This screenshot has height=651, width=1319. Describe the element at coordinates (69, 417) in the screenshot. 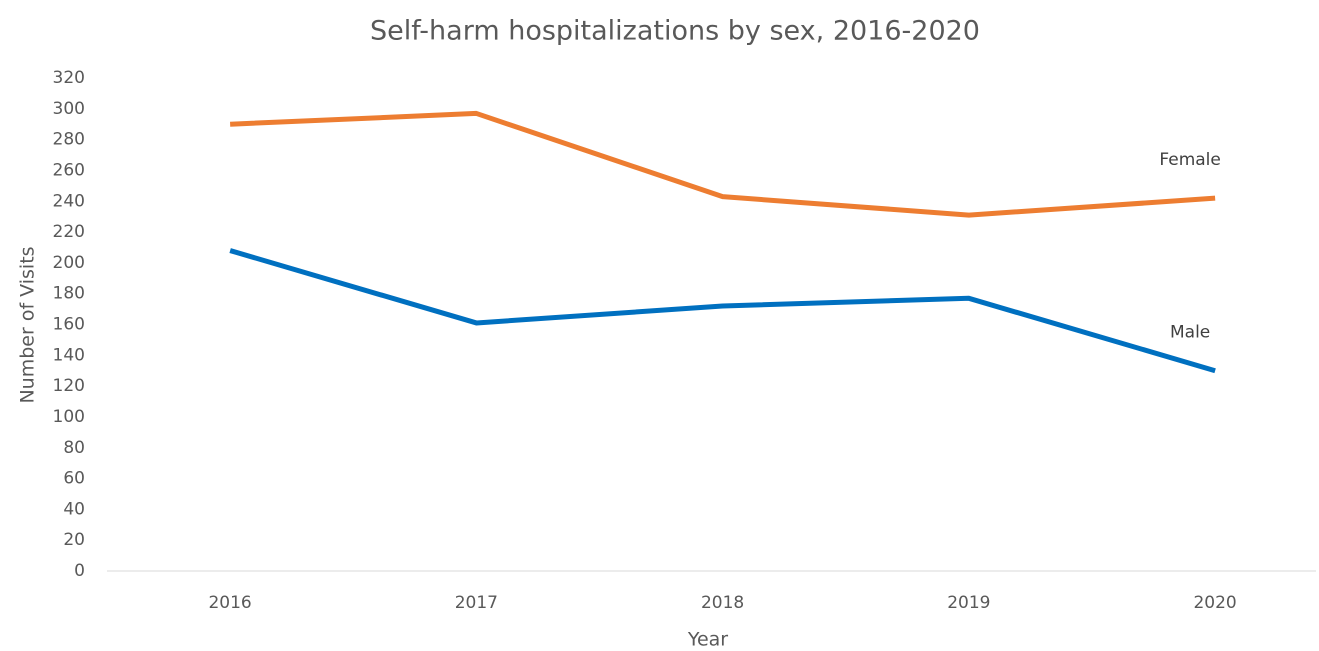

I see `y-tick-label: 100` at that location.